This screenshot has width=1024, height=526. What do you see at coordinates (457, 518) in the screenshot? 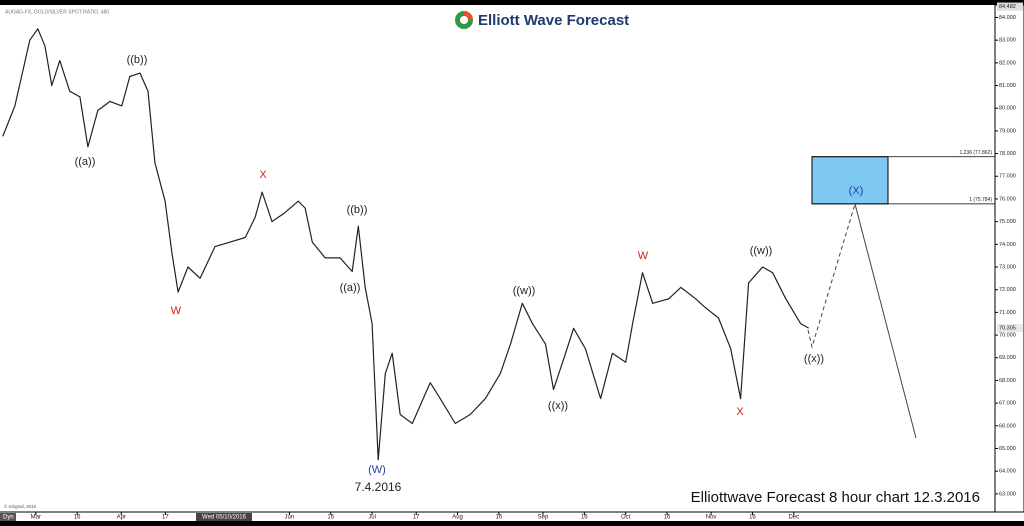
I see `x-tick-label: Aug` at bounding box center [457, 518].